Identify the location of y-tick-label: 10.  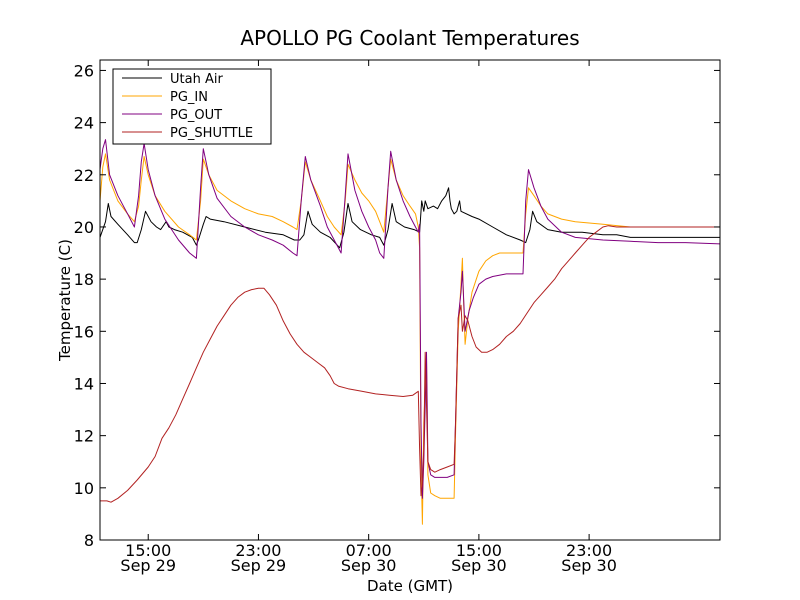
(84, 488).